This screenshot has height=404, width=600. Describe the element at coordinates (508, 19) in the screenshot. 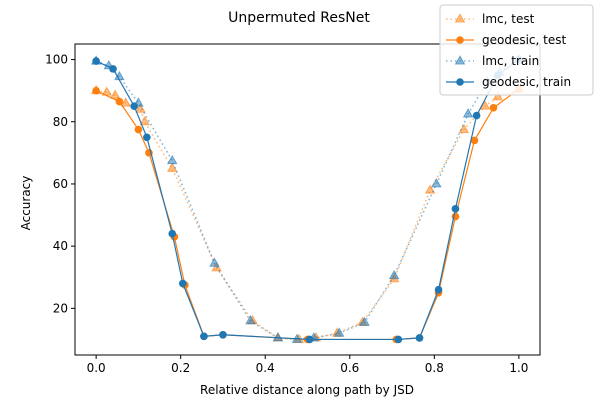

I see `legend-label: lmc, test` at that location.